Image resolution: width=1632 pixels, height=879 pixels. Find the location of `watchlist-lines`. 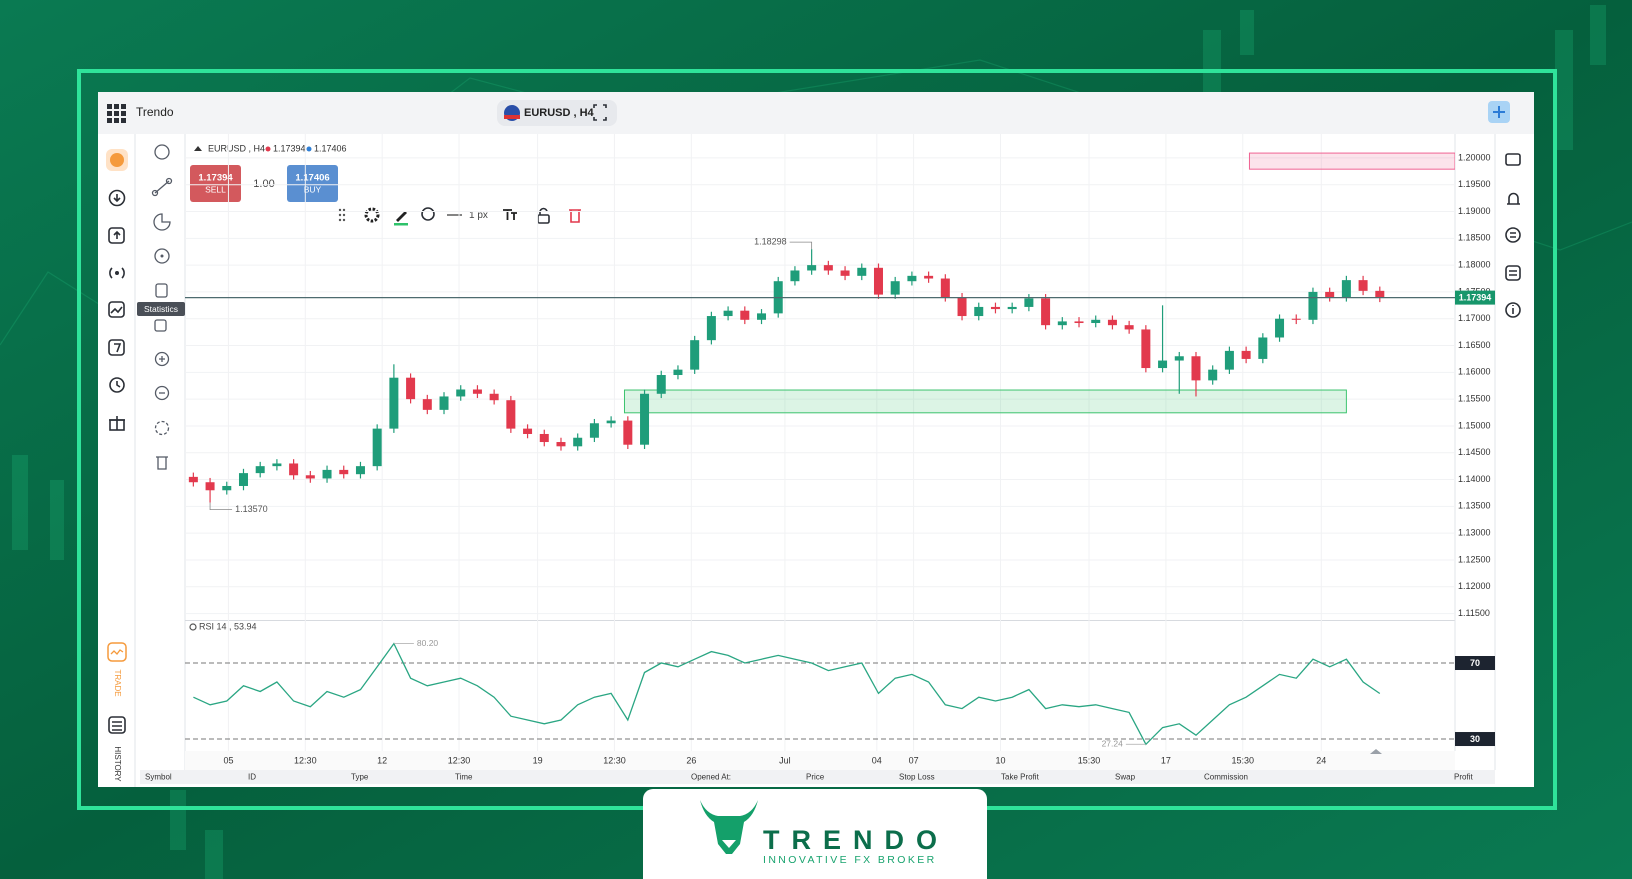

watchlist-lines is located at coordinates (1513, 273).